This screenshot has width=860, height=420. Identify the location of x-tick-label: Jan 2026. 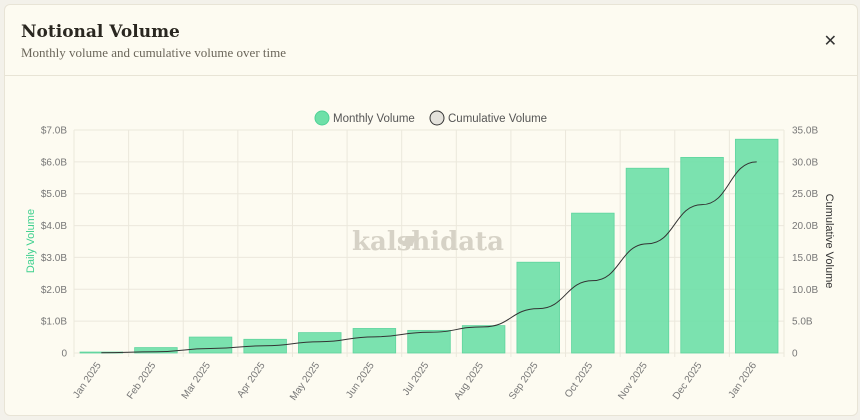
(743, 380).